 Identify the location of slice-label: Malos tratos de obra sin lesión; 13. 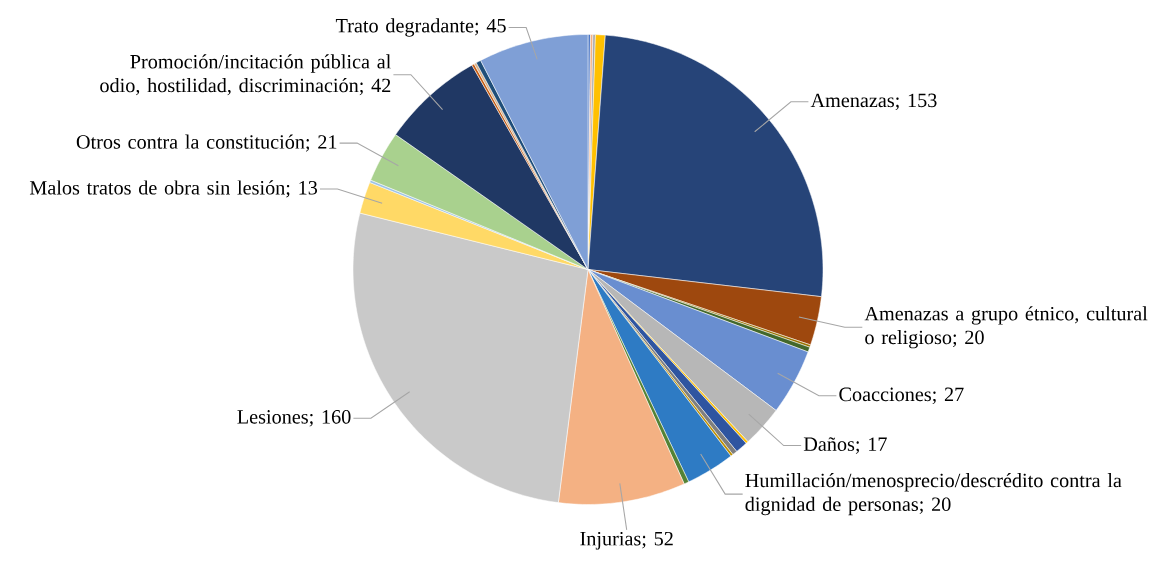
(173, 189).